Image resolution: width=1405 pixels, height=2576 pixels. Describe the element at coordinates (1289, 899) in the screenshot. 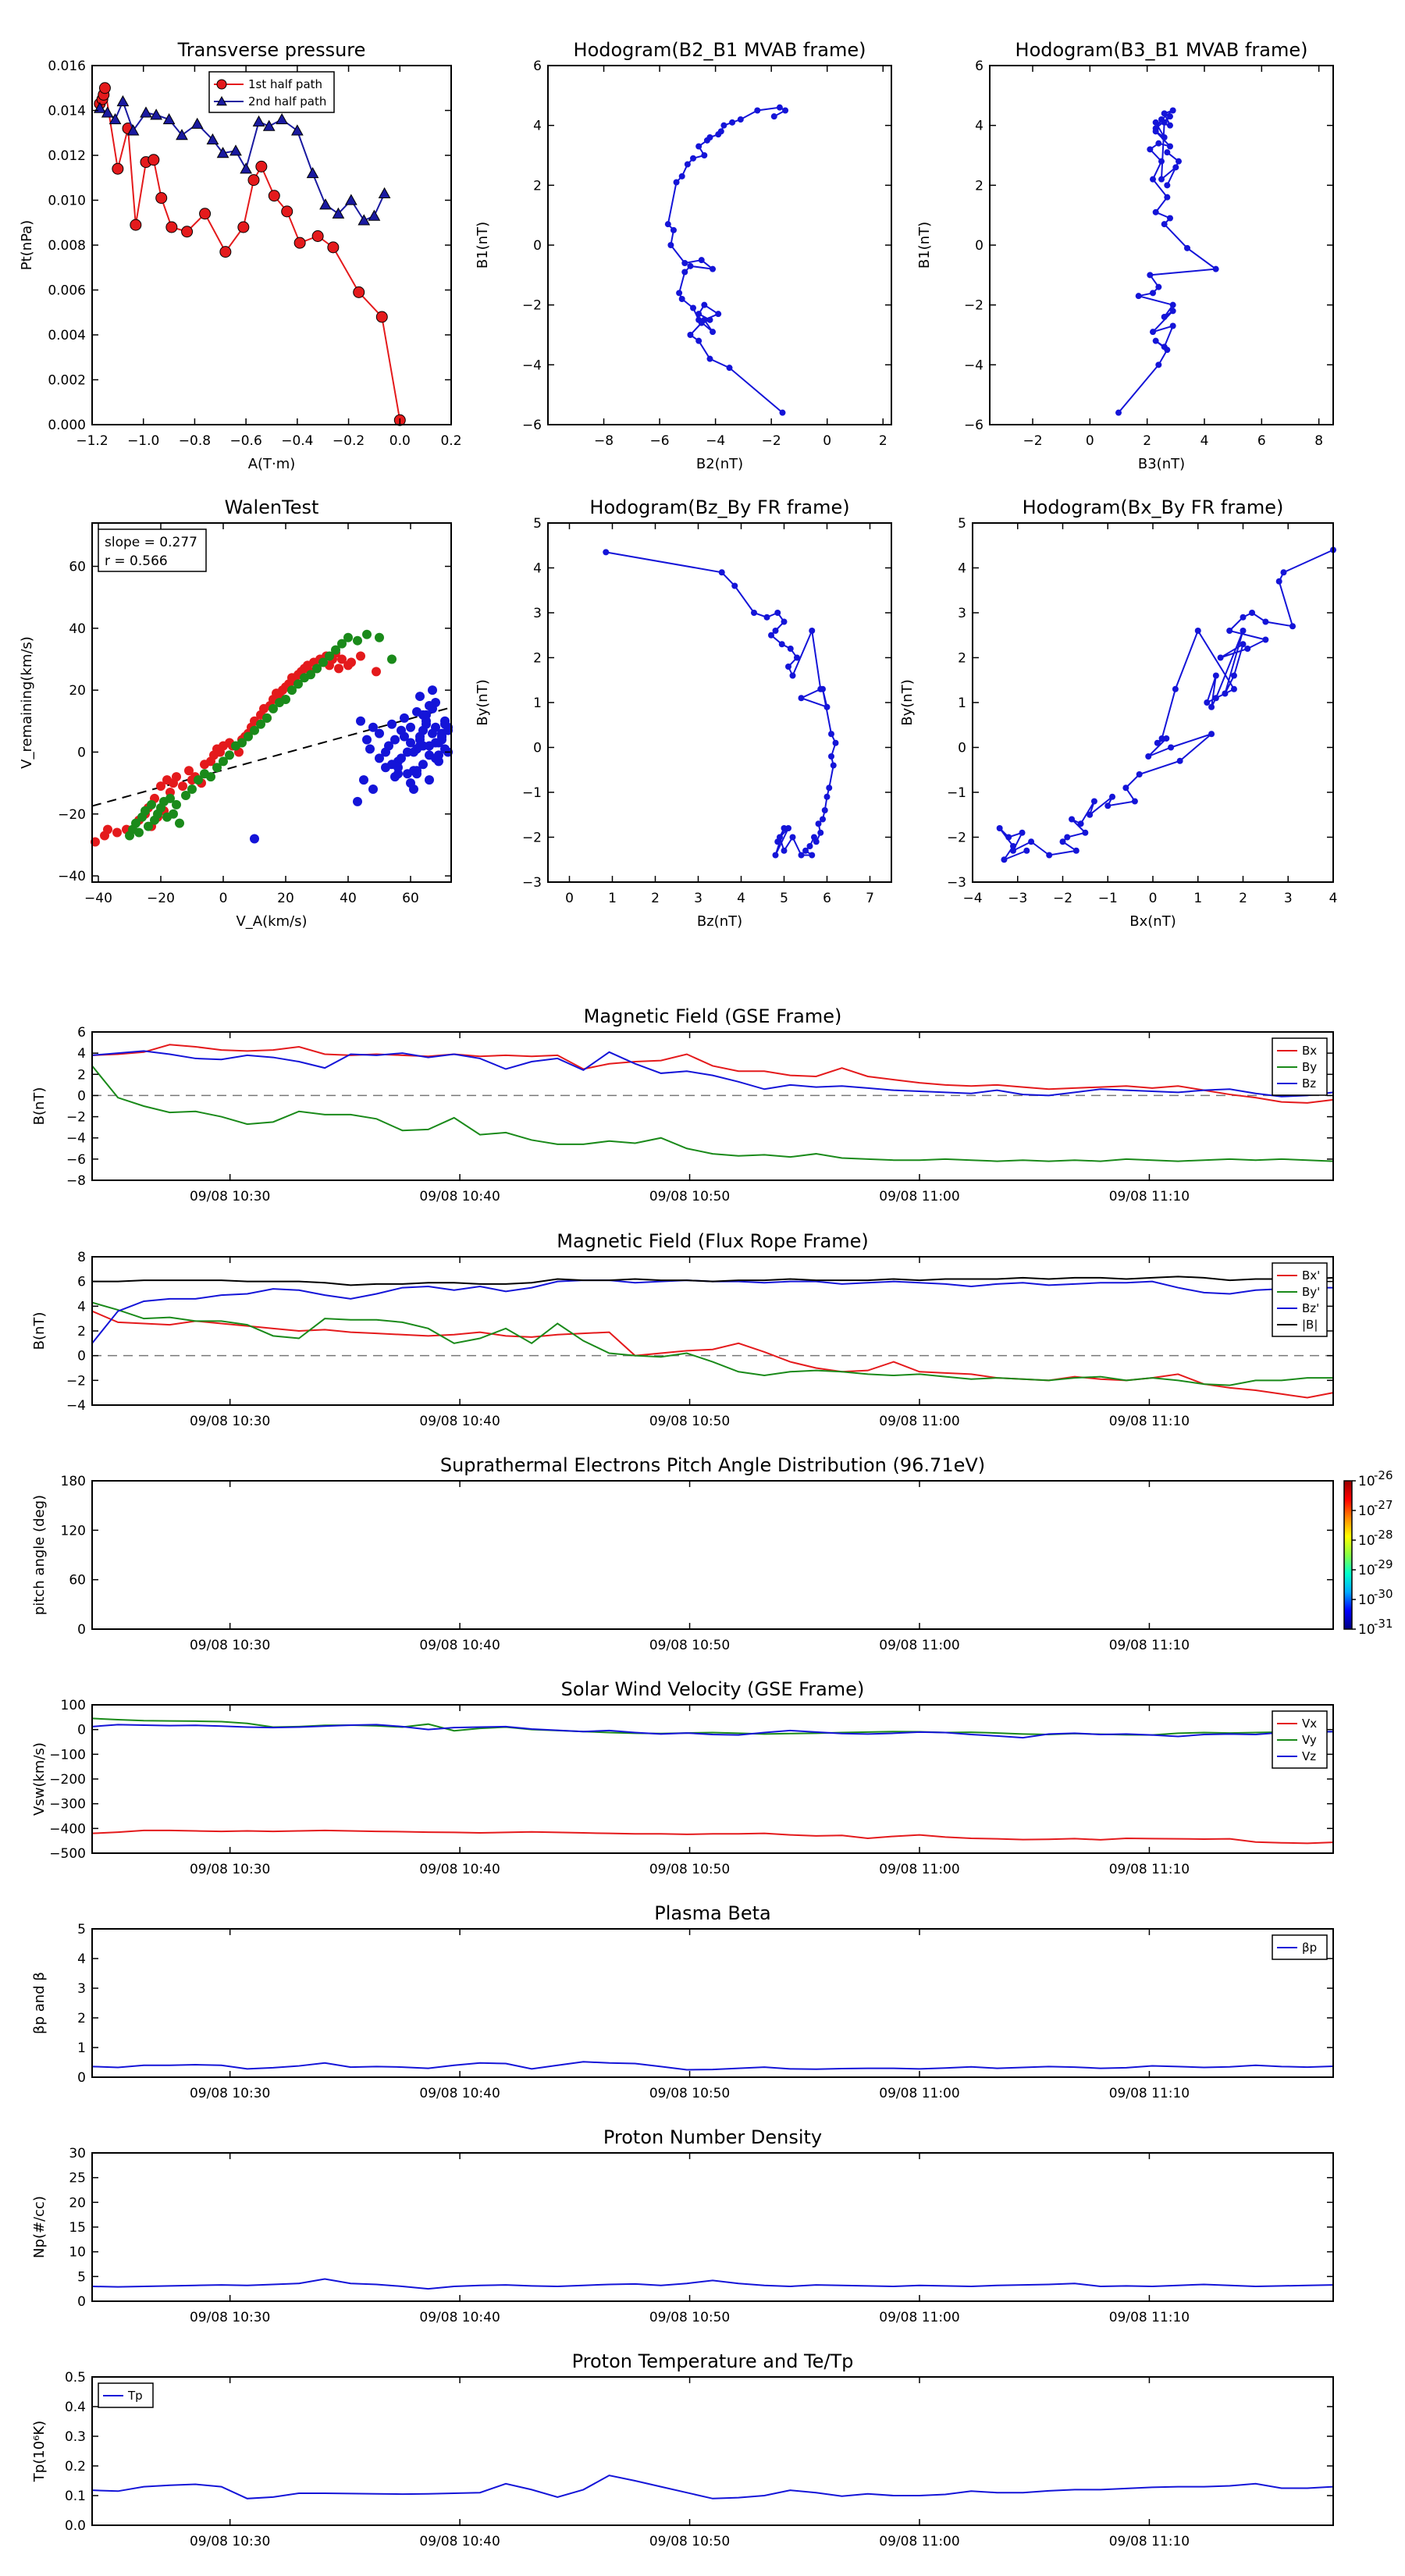

I see `hxy-xtick-label: 3` at that location.